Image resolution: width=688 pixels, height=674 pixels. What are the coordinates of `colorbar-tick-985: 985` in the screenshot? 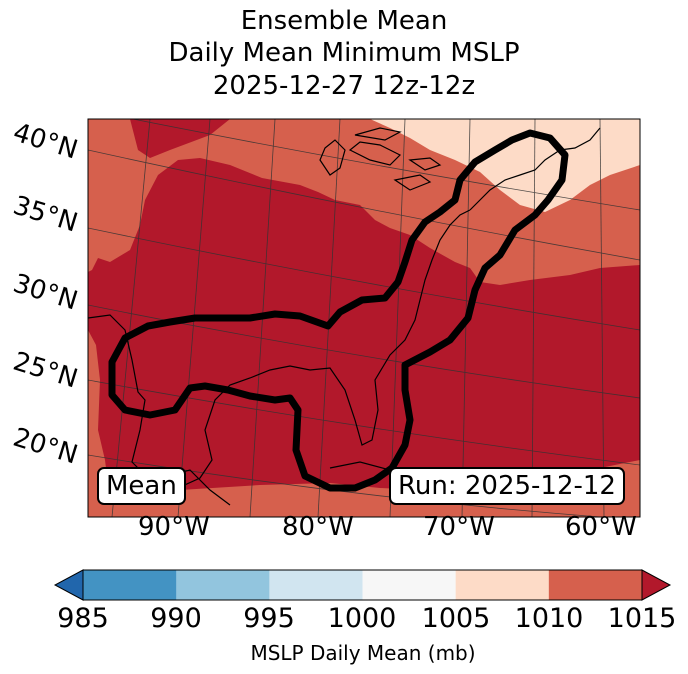 It's located at (83, 618).